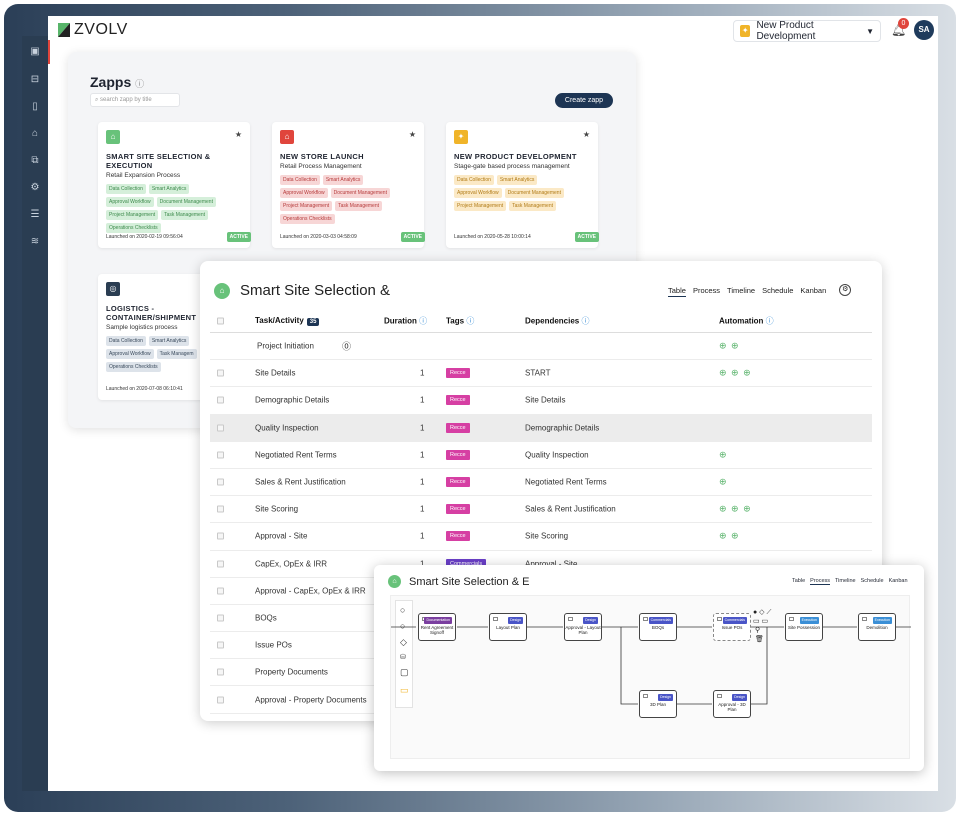  Describe the element at coordinates (35, 51) in the screenshot. I see `dashboard-icon: ▣` at that location.